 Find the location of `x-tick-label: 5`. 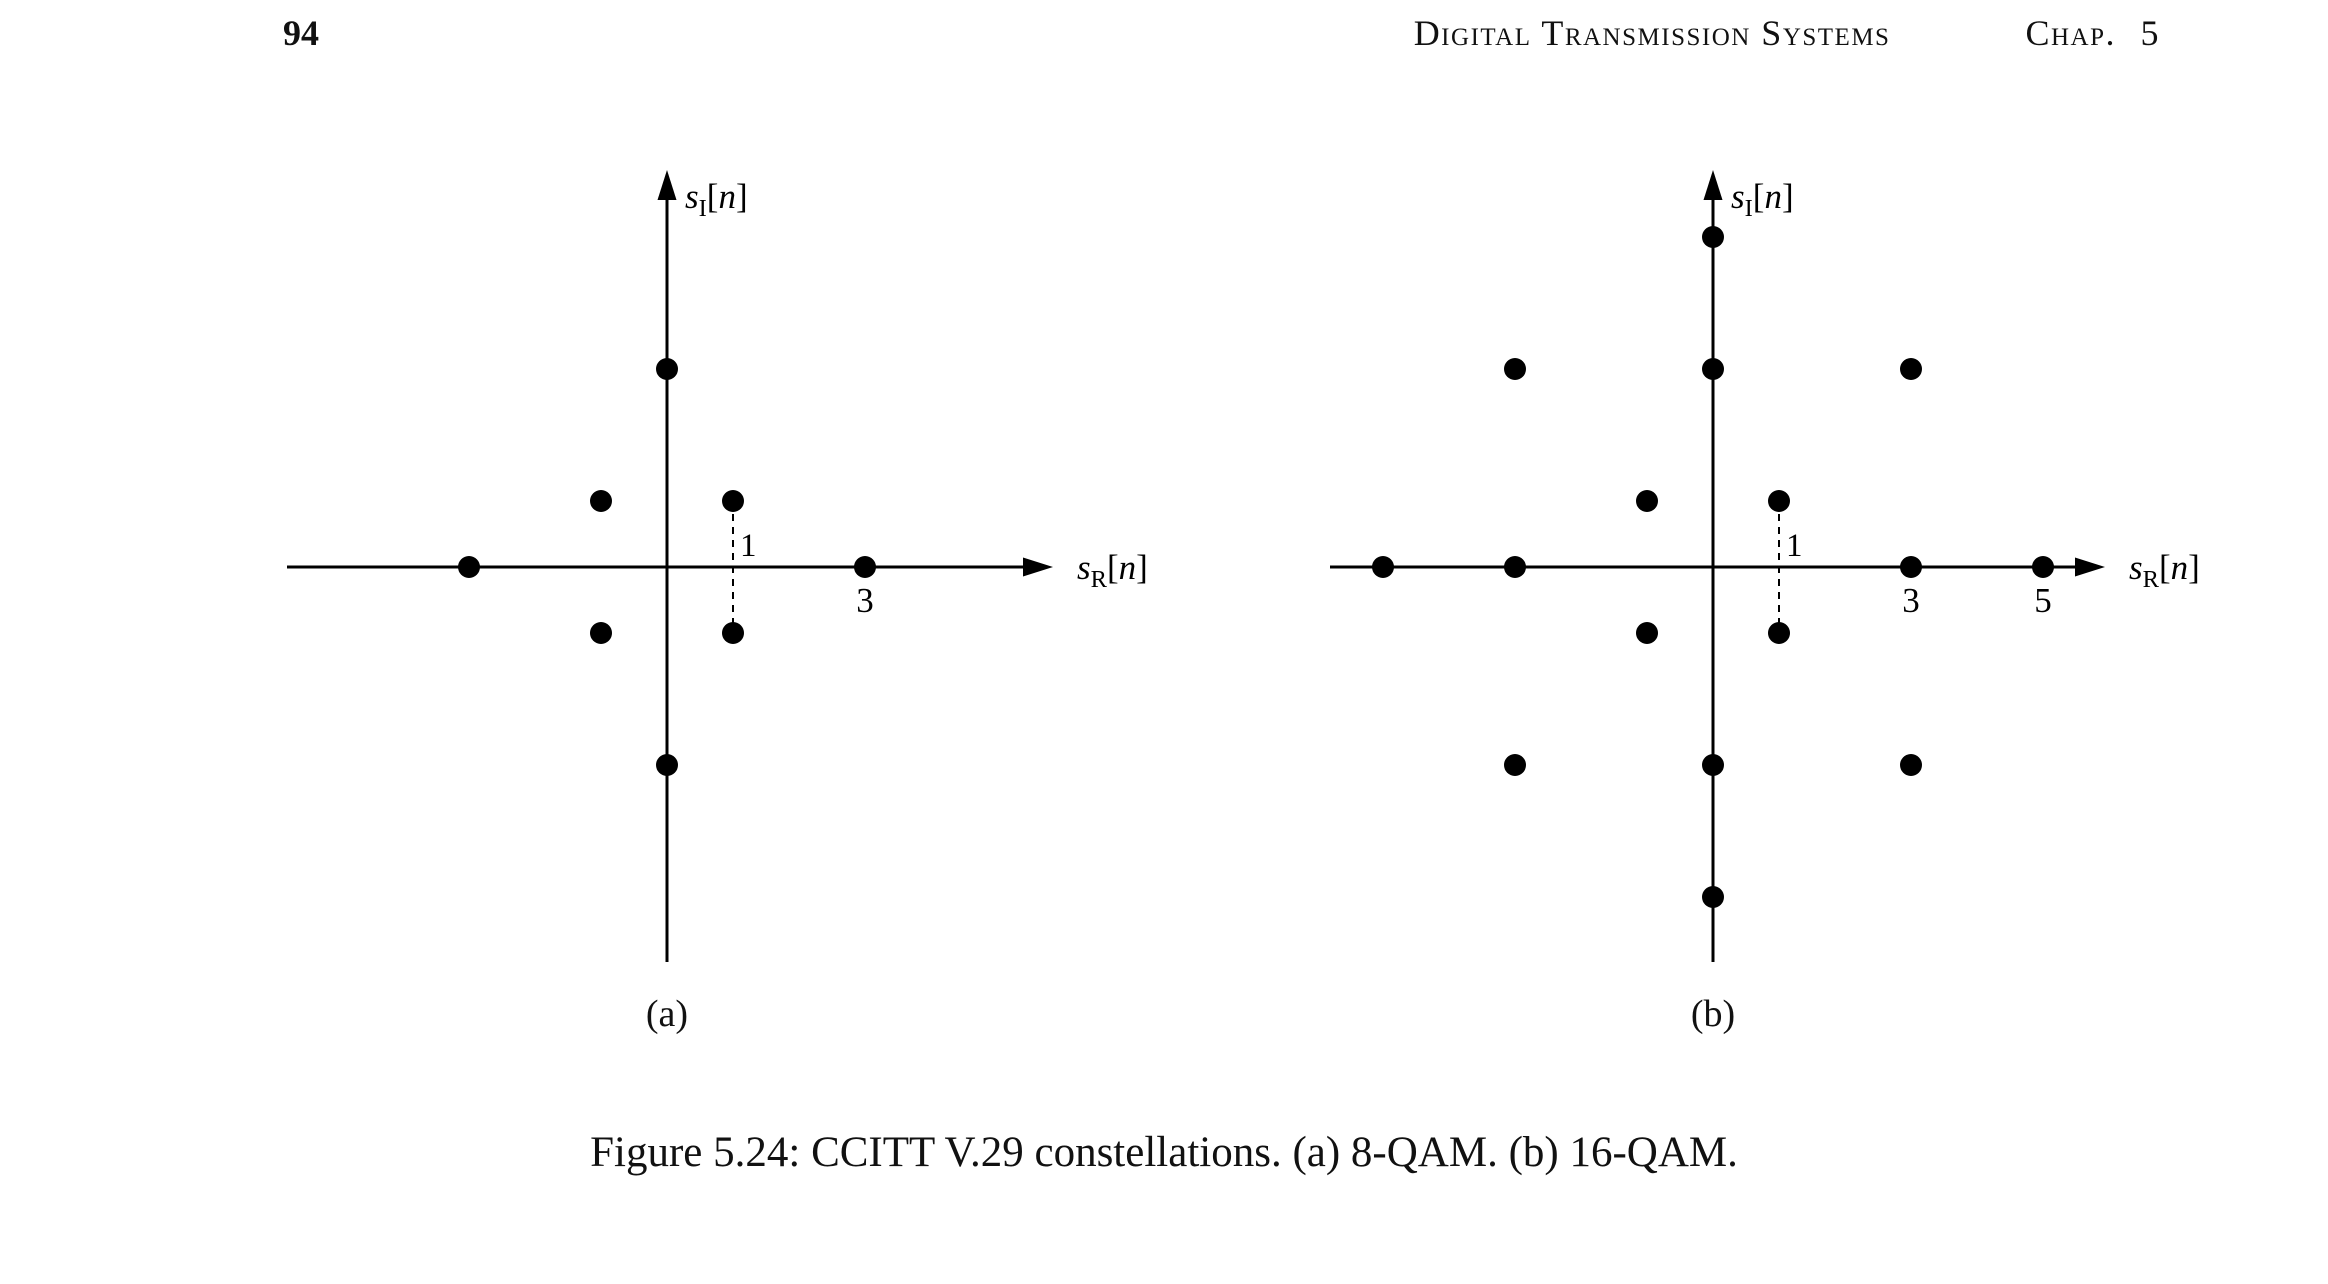

x-tick-label: 5 is located at coordinates (2043, 600).